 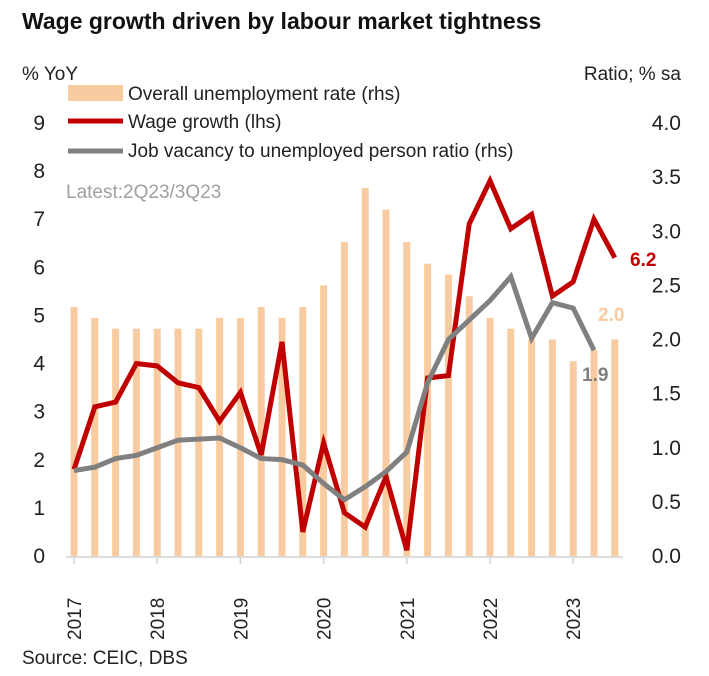 I want to click on bar-2Q22, so click(x=511, y=442).